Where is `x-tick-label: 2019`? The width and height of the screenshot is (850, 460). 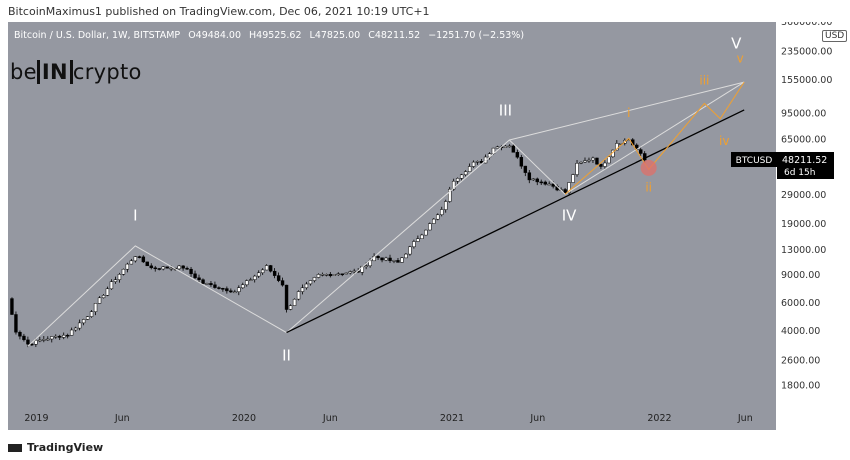
x-tick-label: 2019 is located at coordinates (36, 418).